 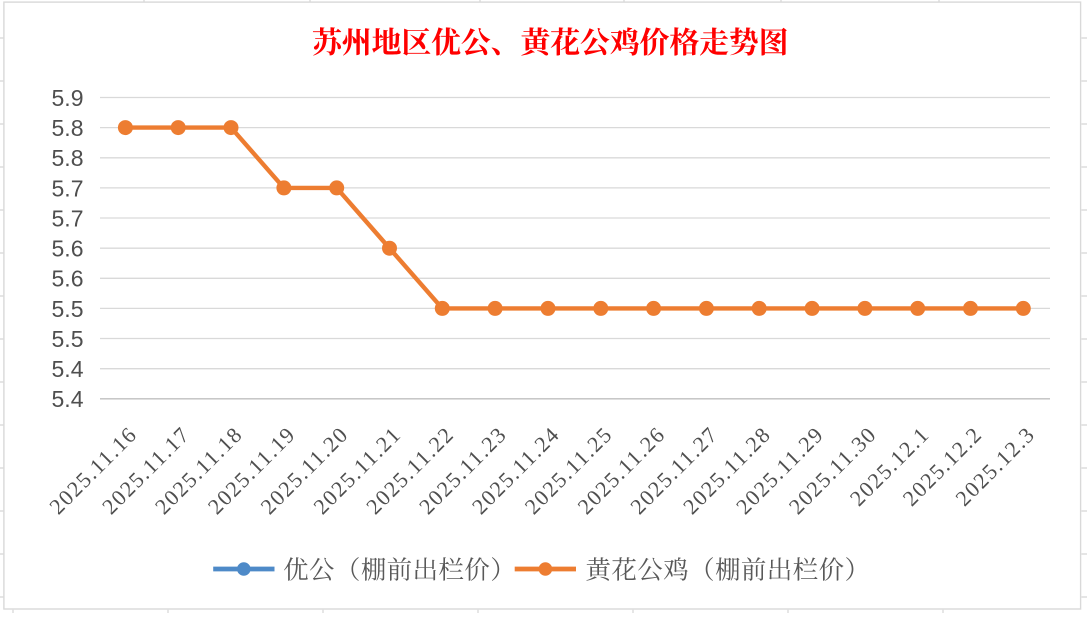 I want to click on svg-text: 5.9, so click(x=68, y=98).